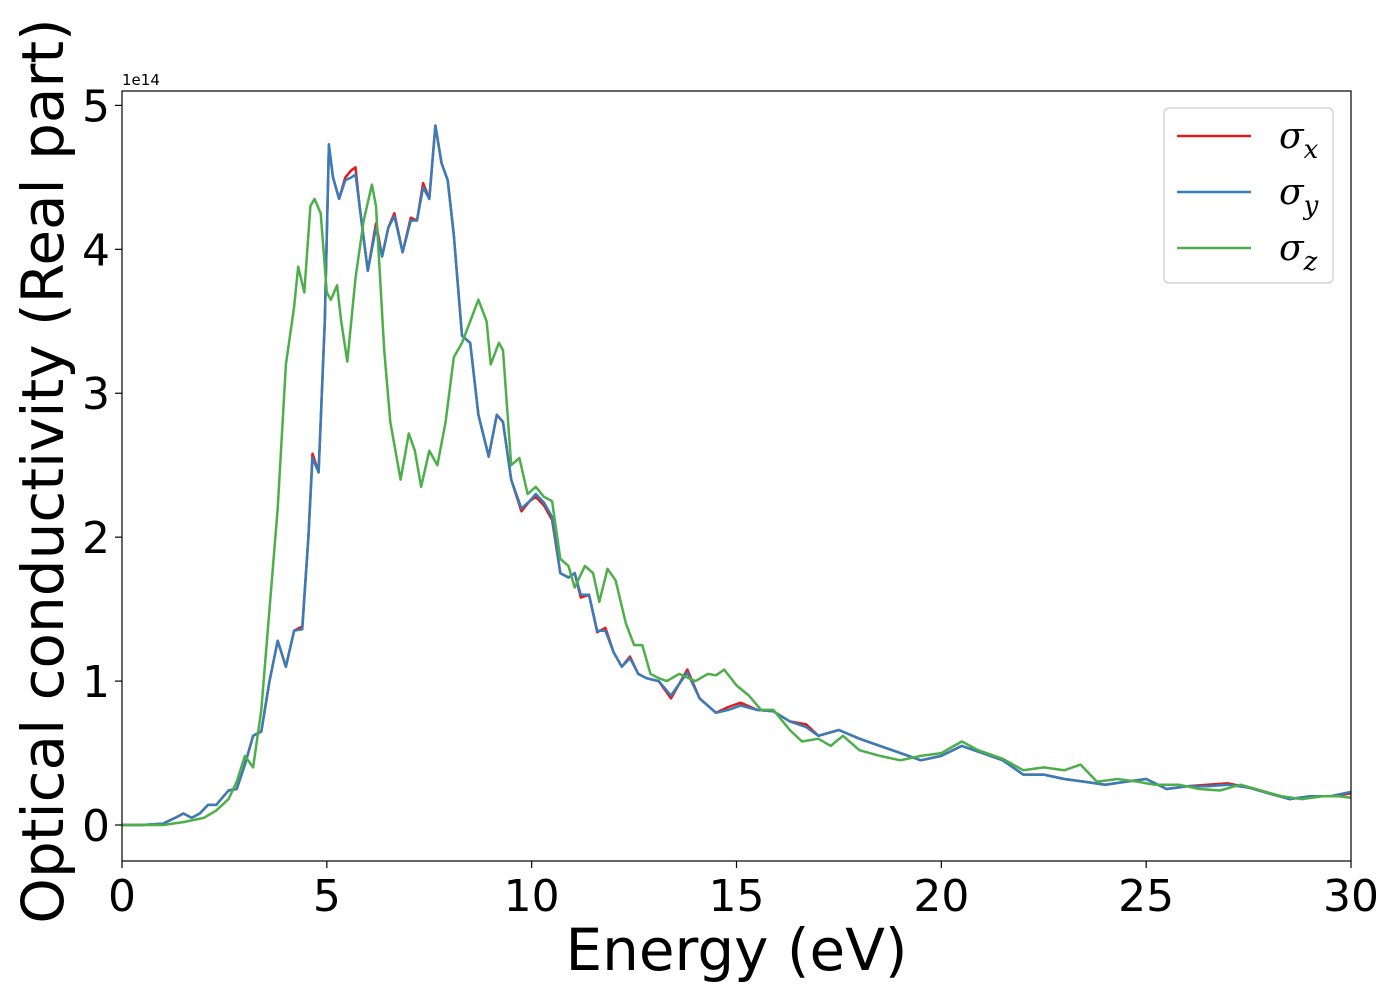  I want to click on legend-box, so click(1248, 195).